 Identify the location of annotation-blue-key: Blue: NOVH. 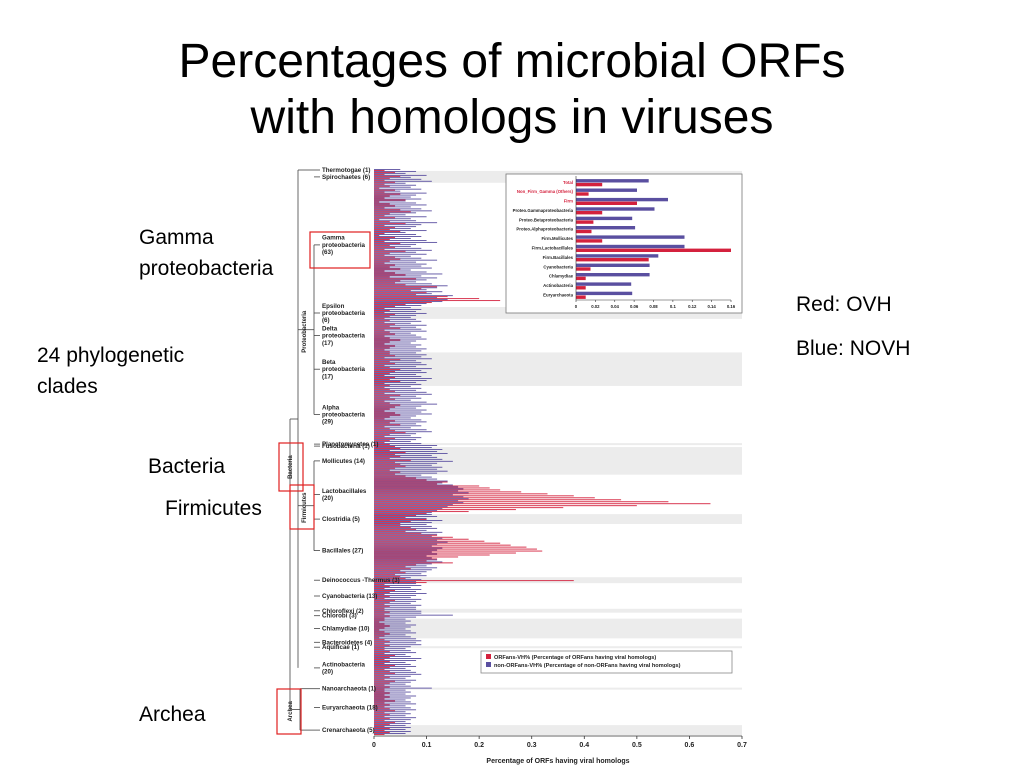
(853, 348).